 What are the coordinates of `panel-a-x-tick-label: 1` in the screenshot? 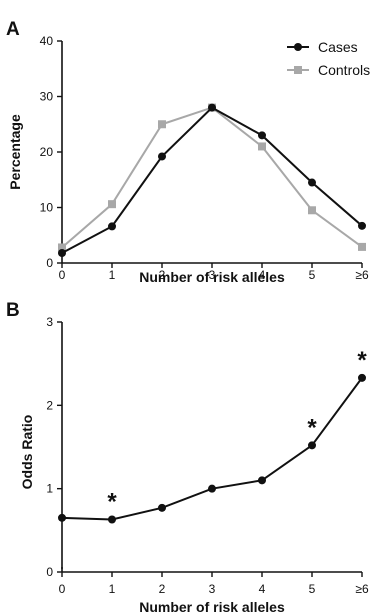 It's located at (112, 275).